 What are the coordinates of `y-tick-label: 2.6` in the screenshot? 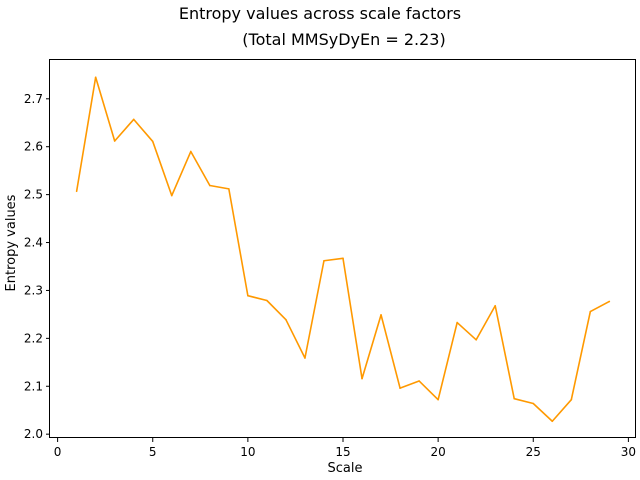 It's located at (33, 147).